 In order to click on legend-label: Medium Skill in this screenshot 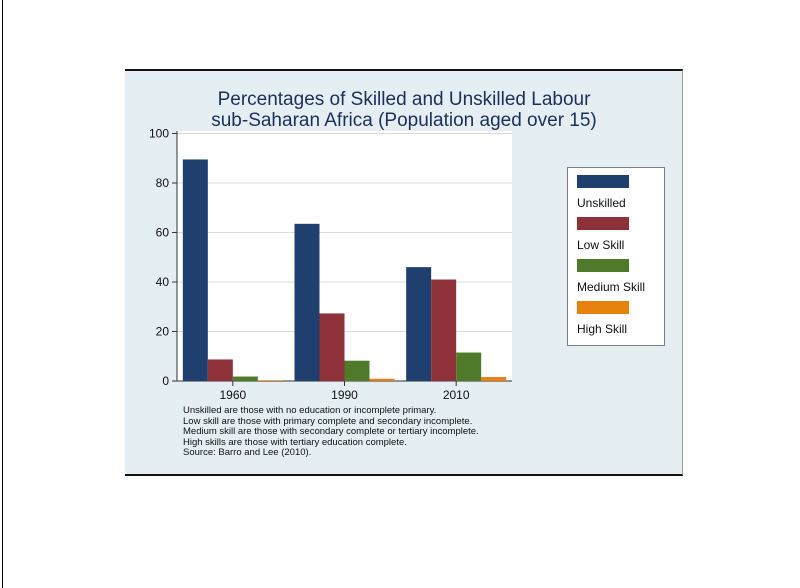, I will do `click(611, 287)`.